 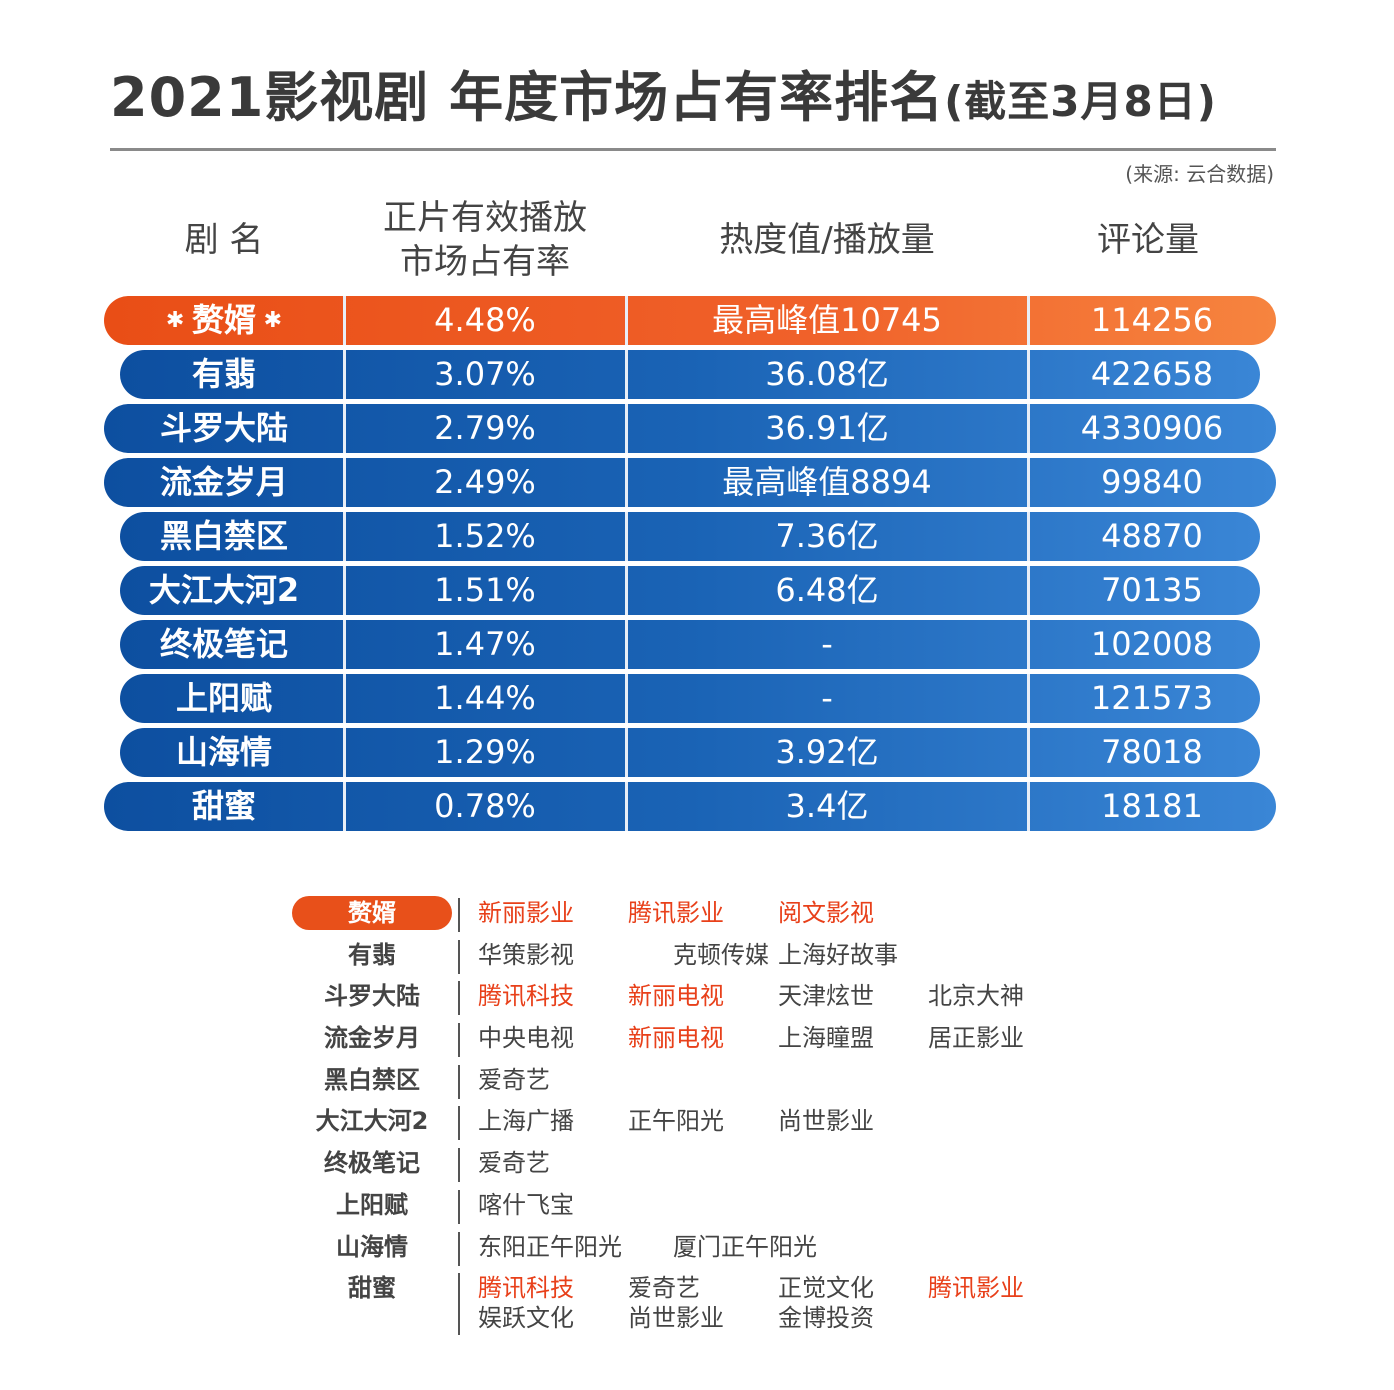 I want to click on table-row: 上阳赋 1.44% - 121573, so click(x=690, y=698).